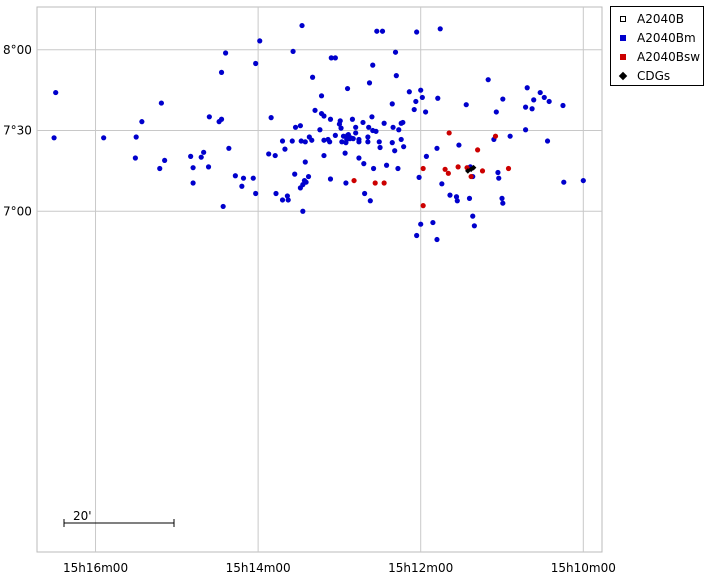 The height and width of the screenshot is (576, 707). I want to click on legend-item: CDGs, so click(657, 76).